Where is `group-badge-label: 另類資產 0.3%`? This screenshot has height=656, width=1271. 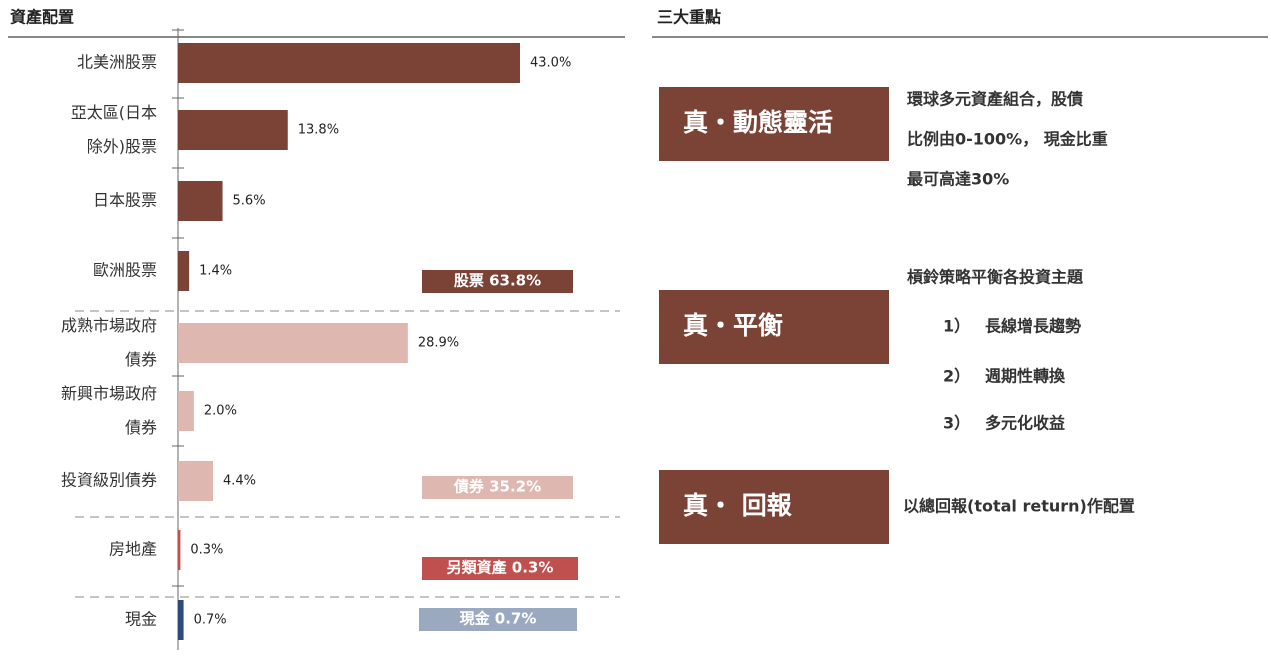 group-badge-label: 另類資產 0.3% is located at coordinates (500, 568).